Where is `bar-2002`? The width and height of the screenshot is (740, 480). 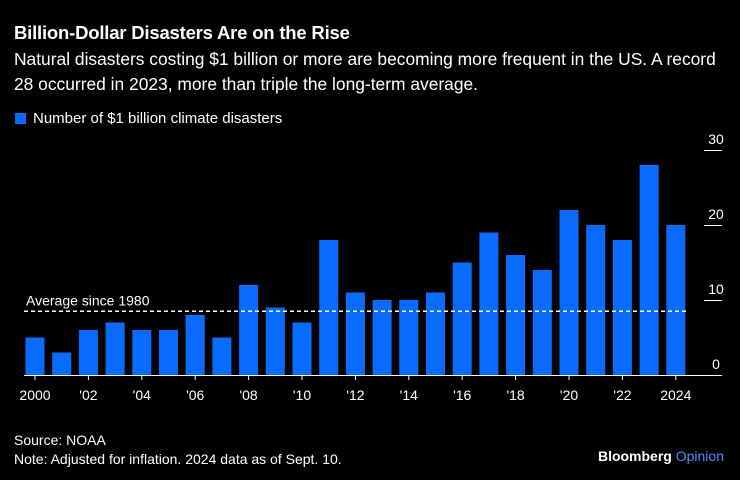
bar-2002 is located at coordinates (88, 352).